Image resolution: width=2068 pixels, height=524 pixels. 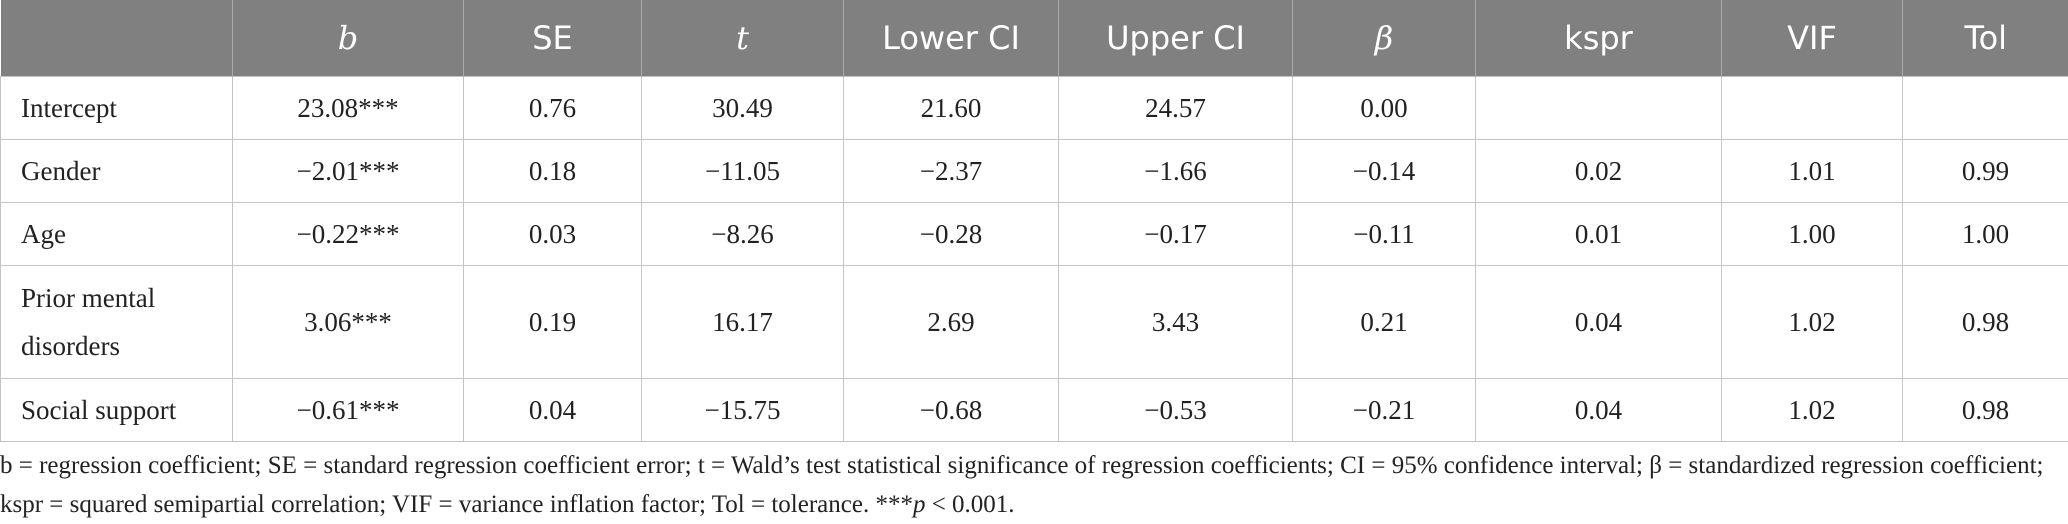 What do you see at coordinates (1175, 410) in the screenshot?
I see `cell-upper-ci: −0.53` at bounding box center [1175, 410].